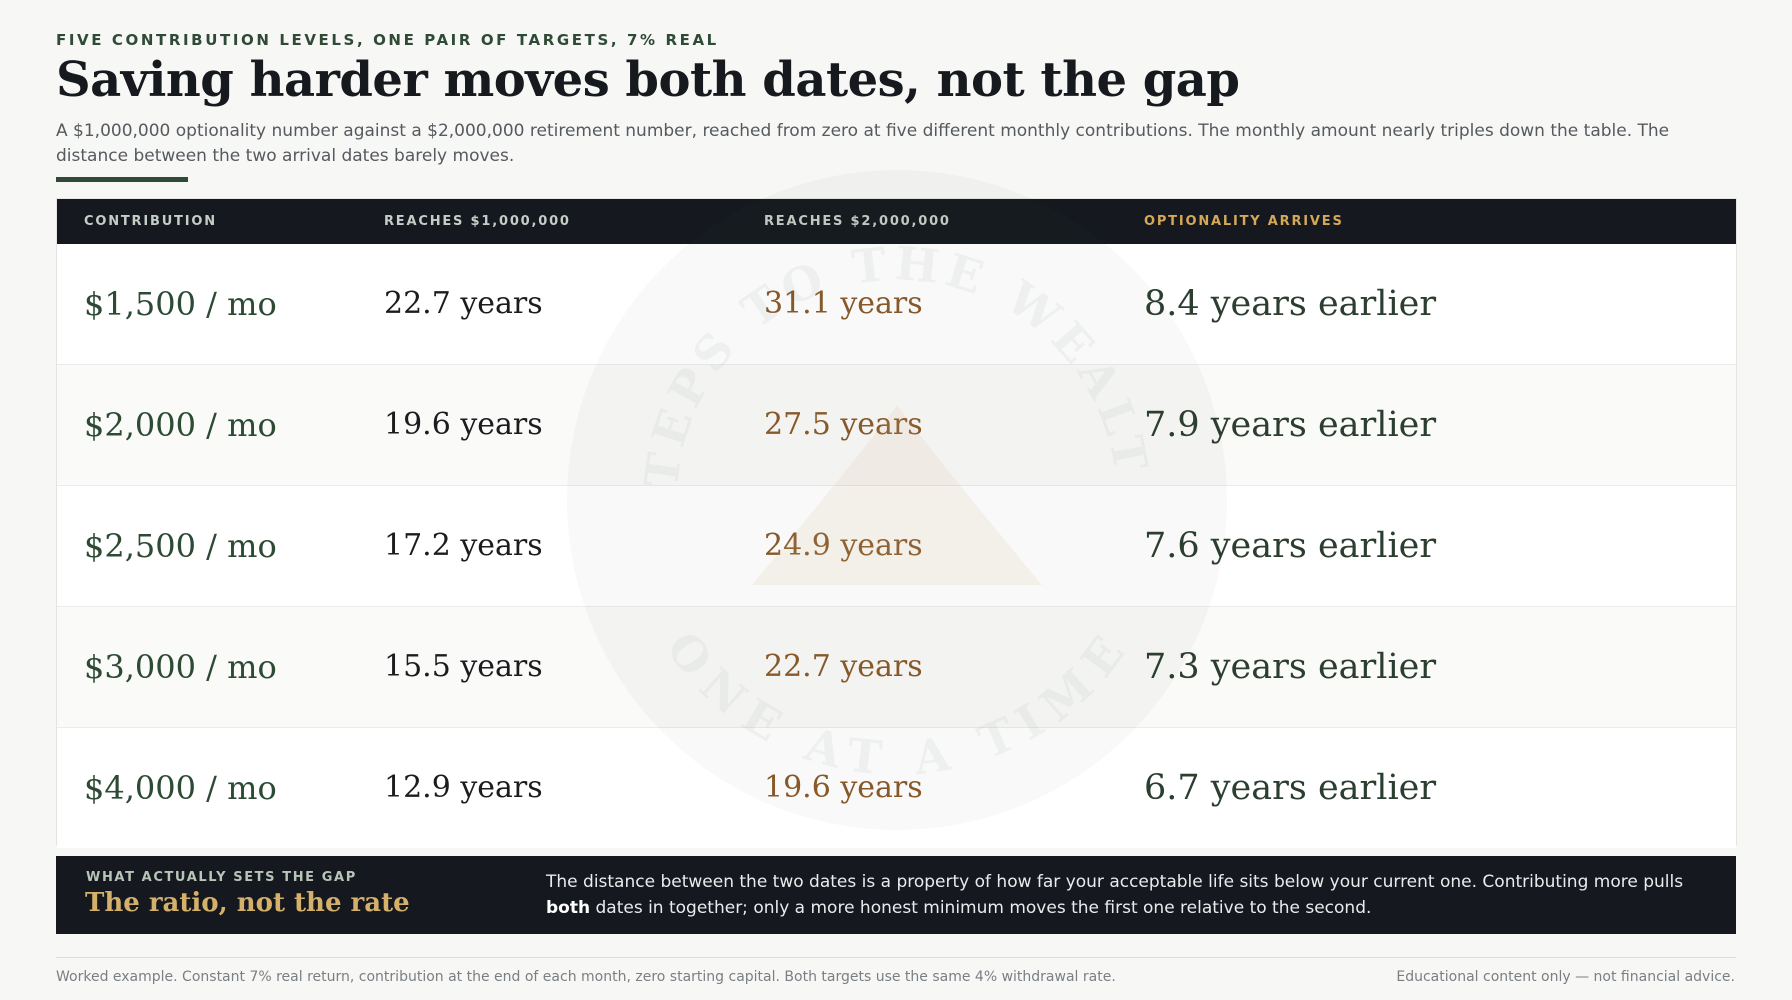 Image resolution: width=1792 pixels, height=1000 pixels. I want to click on footer-rule, so click(896, 957).